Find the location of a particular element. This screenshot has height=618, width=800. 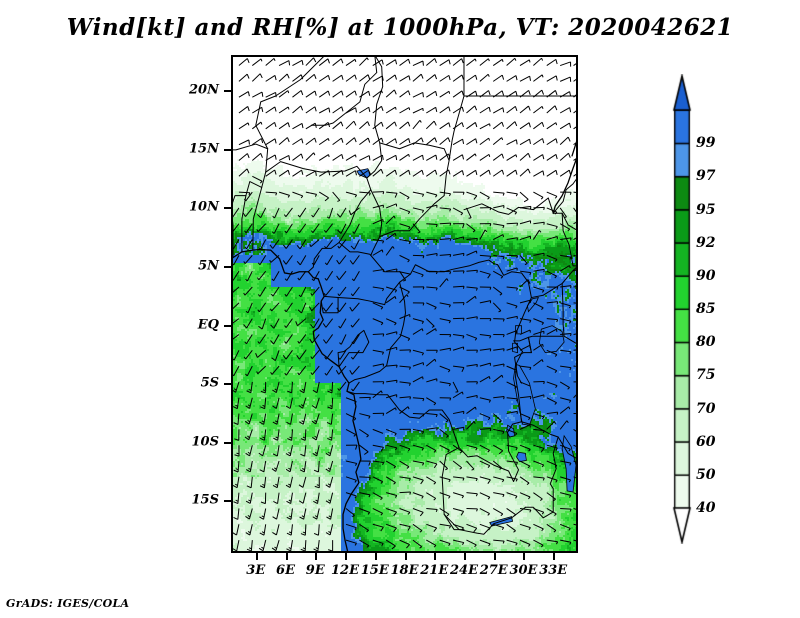

colorbar-label-97: 97 is located at coordinates (706, 176).